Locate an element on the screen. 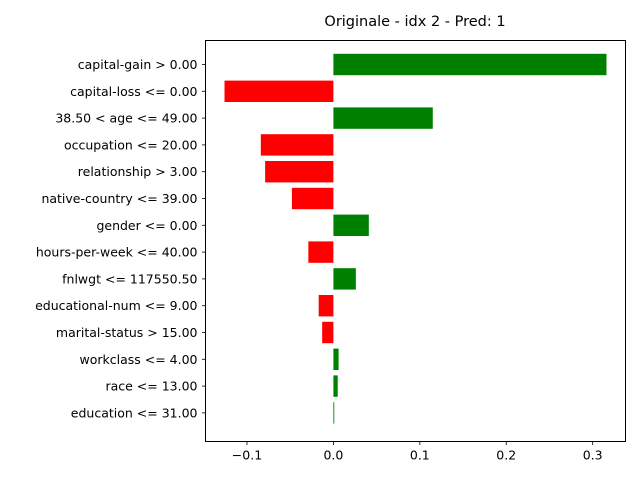 Image resolution: width=640 pixels, height=480 pixels. x-ticks: −0.1 0.0 0.1 0.2 0.3 is located at coordinates (417, 452).